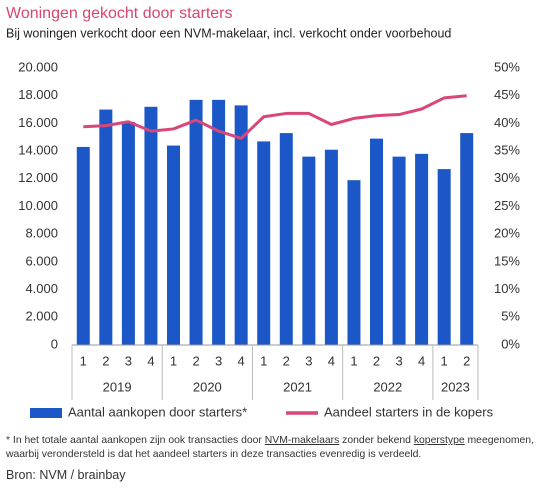  What do you see at coordinates (510, 316) in the screenshot?
I see `y2-tick-label: 5%` at bounding box center [510, 316].